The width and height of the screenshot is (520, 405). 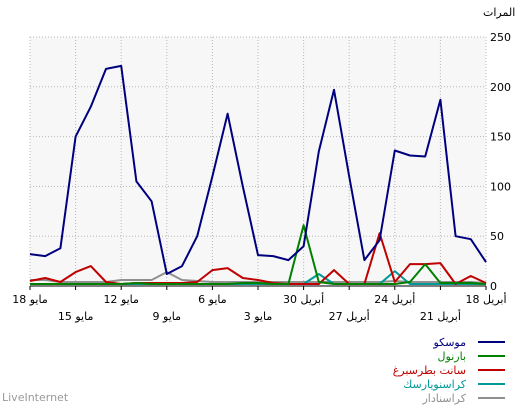 I want to click on x-tick-label: 15 مايو, so click(x=76, y=316).